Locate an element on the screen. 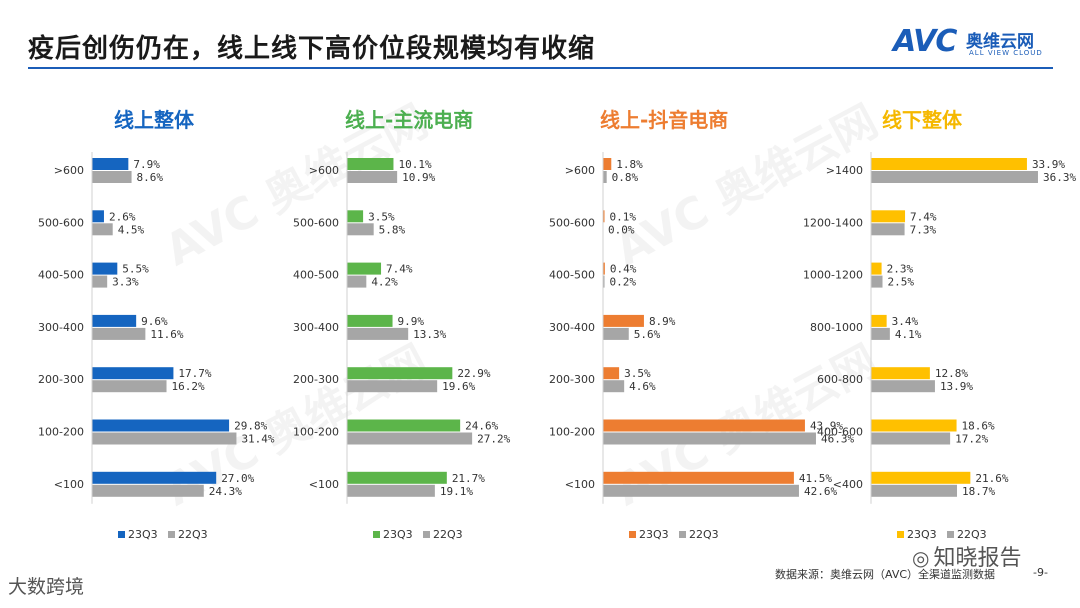 This screenshot has width=1080, height=608. data-label: 21.6% is located at coordinates (991, 478).